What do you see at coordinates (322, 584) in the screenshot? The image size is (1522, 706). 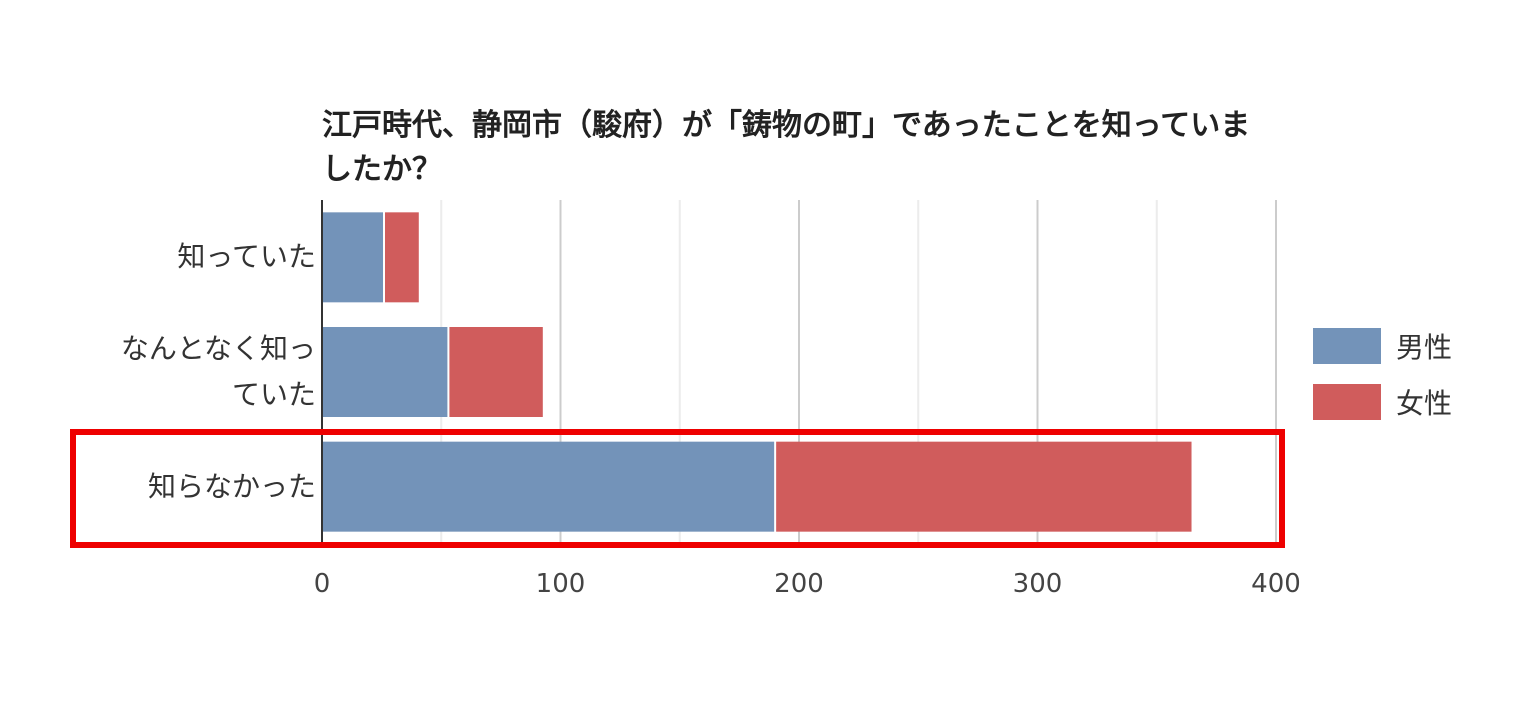 I see `x-tick-label: 0` at bounding box center [322, 584].